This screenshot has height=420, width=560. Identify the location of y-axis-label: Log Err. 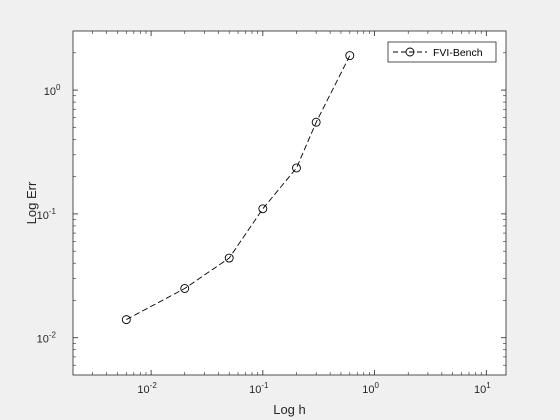
(31, 202).